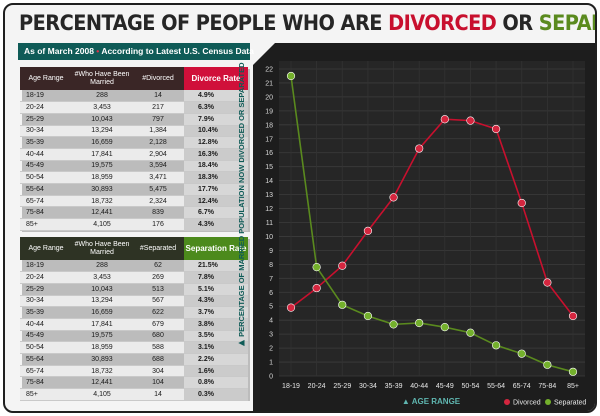 This screenshot has height=416, width=600. What do you see at coordinates (46, 312) in the screenshot?
I see `age-range-cell: 35-39` at bounding box center [46, 312].